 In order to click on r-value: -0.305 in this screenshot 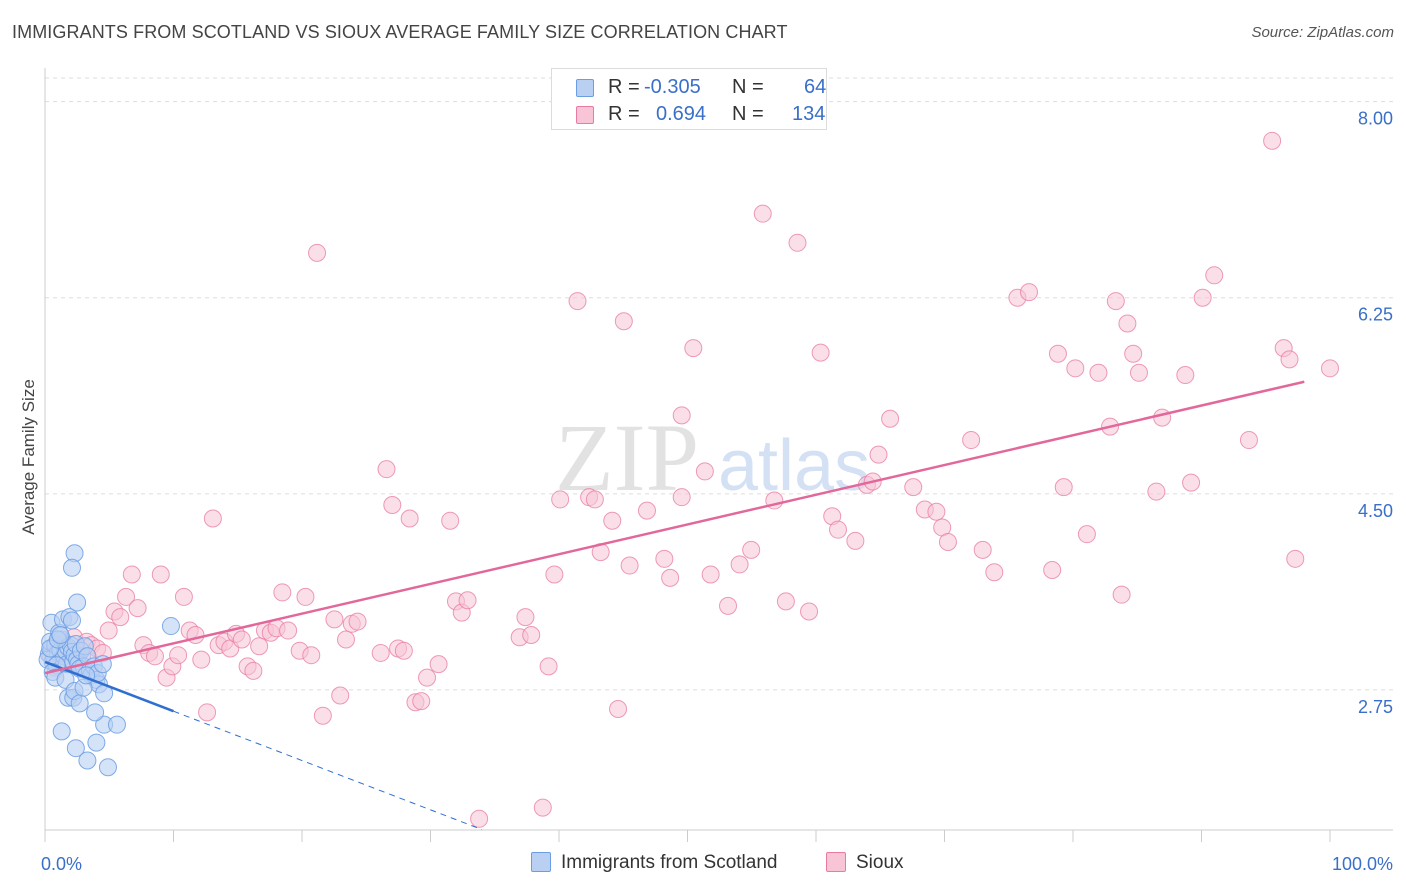, I will do `click(672, 87)`.